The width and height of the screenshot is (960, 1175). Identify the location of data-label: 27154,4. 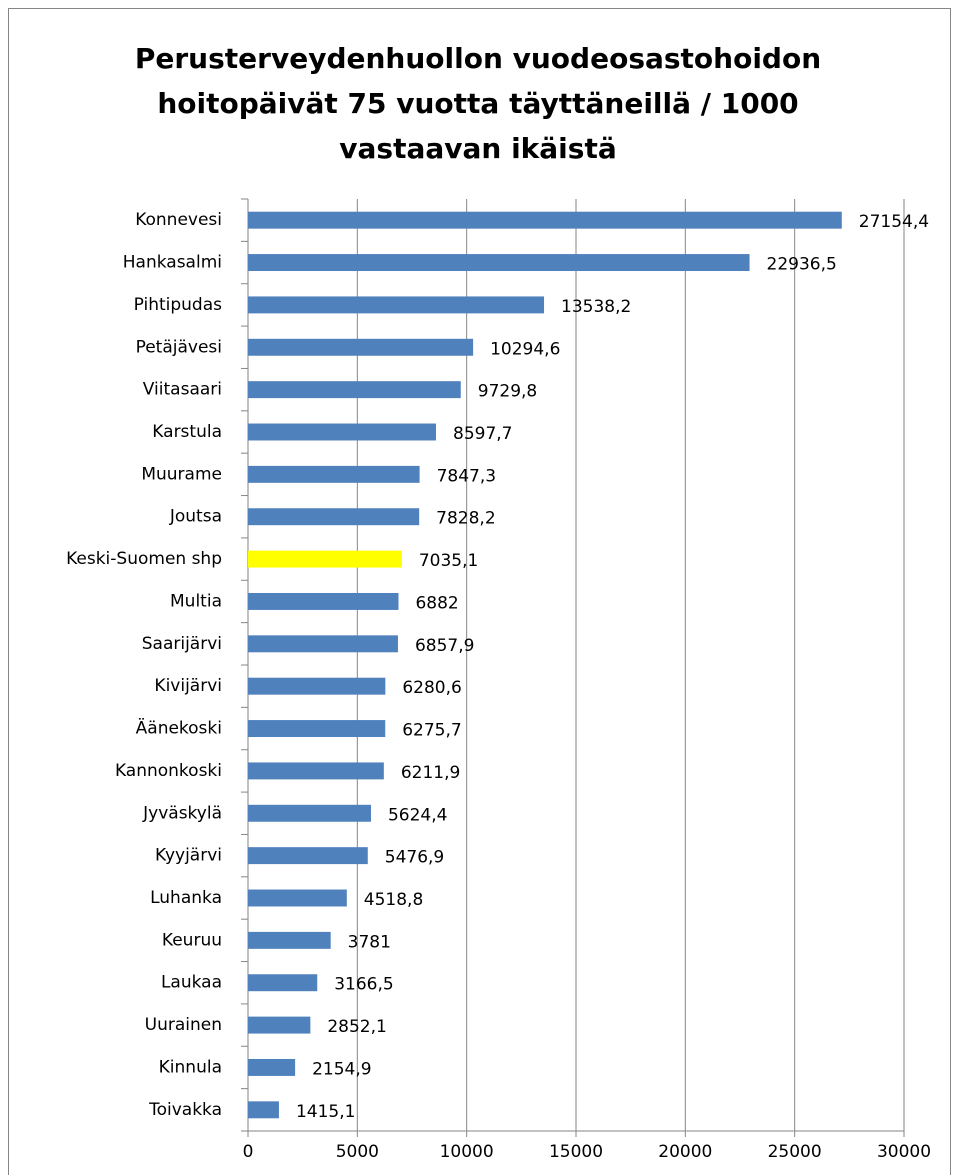
(894, 222).